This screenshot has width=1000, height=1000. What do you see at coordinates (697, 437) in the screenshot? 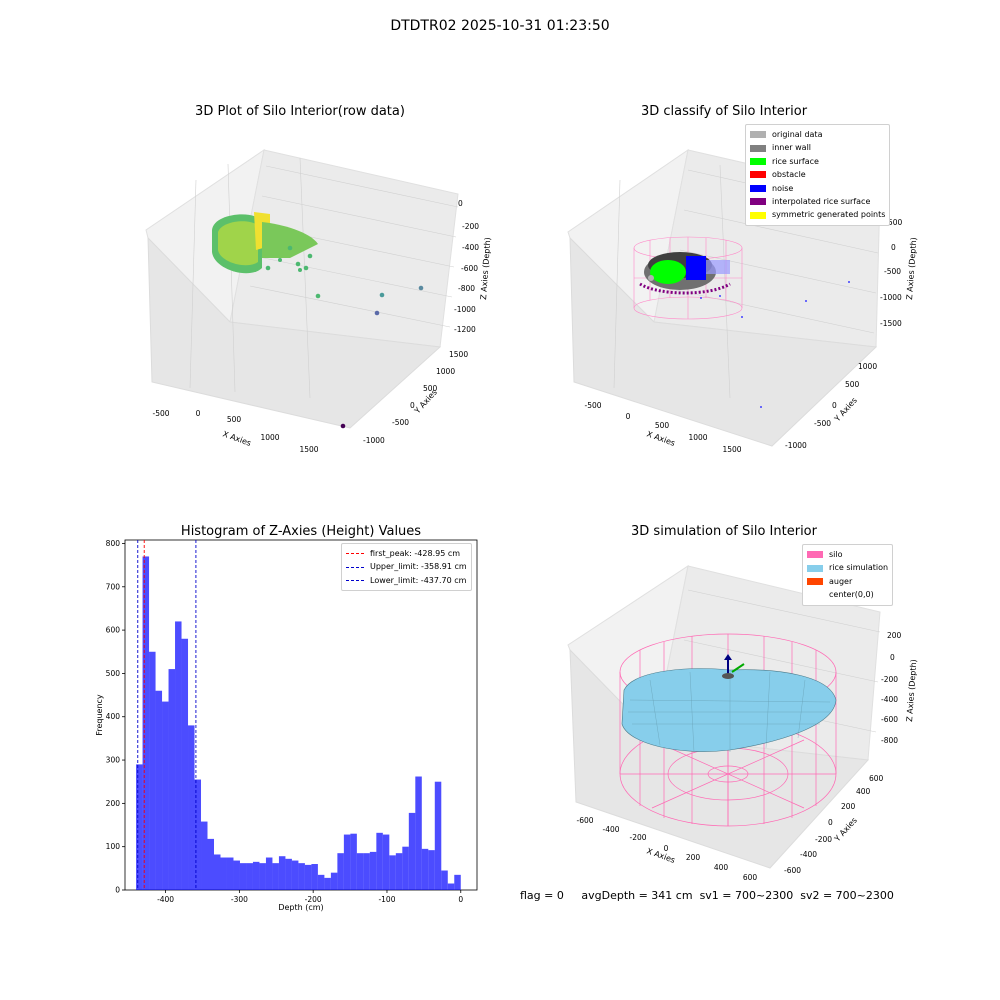
I see `classify-x-tick: 1000` at bounding box center [697, 437].